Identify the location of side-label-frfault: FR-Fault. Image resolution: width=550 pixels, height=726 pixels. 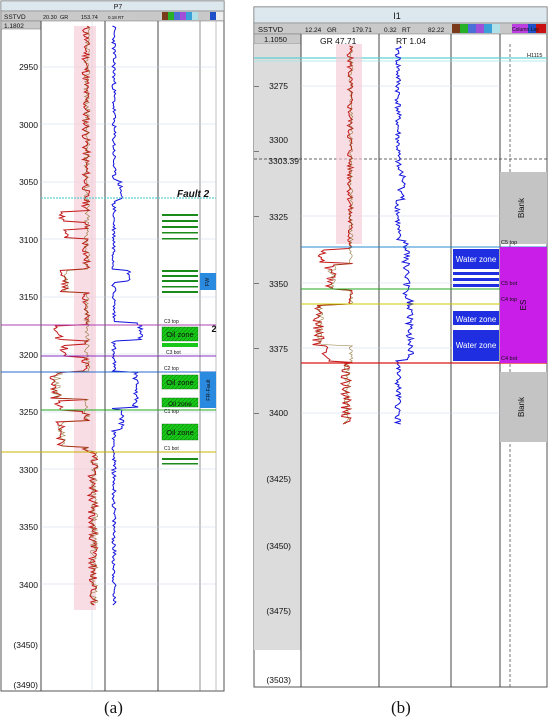
(209, 390).